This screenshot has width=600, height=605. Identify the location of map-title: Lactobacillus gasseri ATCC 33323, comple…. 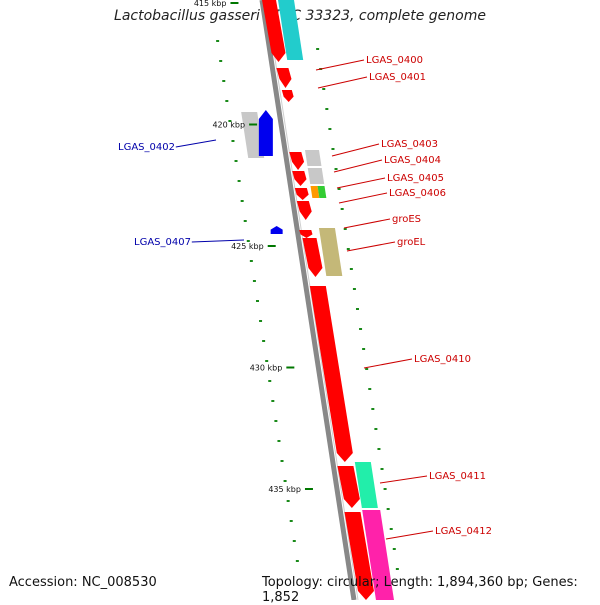
(300, 16).